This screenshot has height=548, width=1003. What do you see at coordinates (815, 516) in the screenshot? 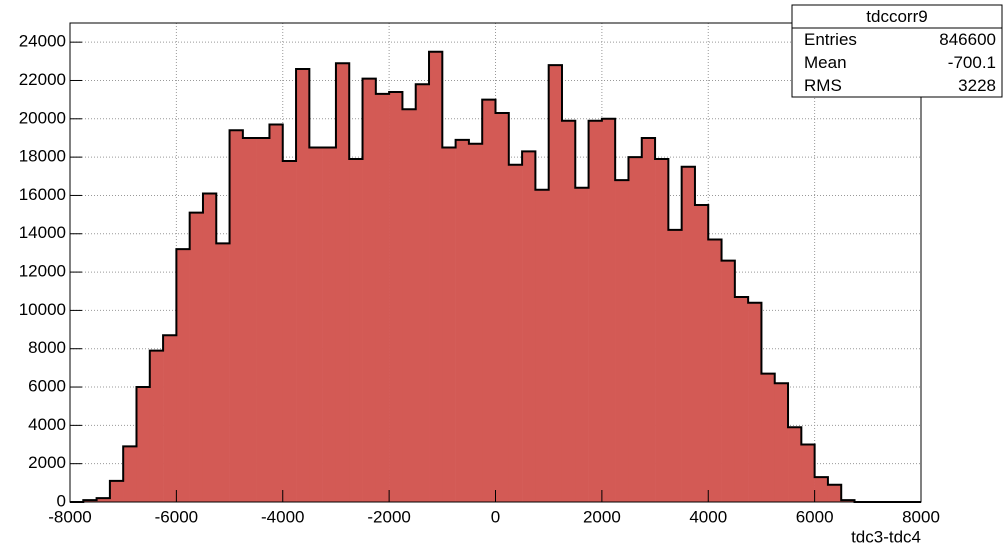
I see `x-tick-label: 6000` at bounding box center [815, 516].